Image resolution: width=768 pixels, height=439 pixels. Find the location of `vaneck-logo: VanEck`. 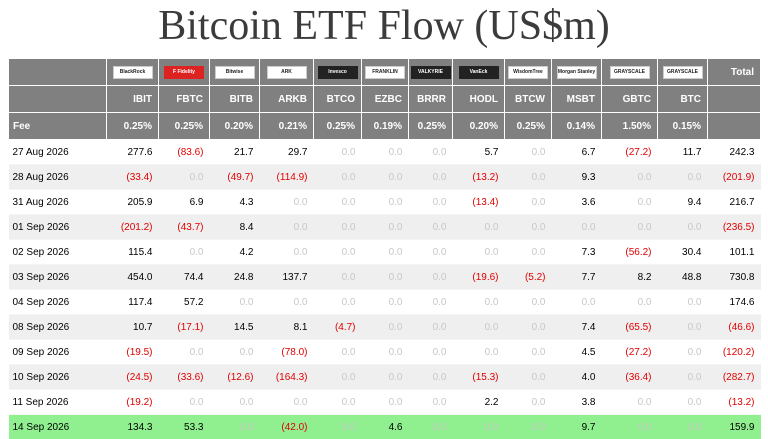

vaneck-logo: VanEck is located at coordinates (479, 72).